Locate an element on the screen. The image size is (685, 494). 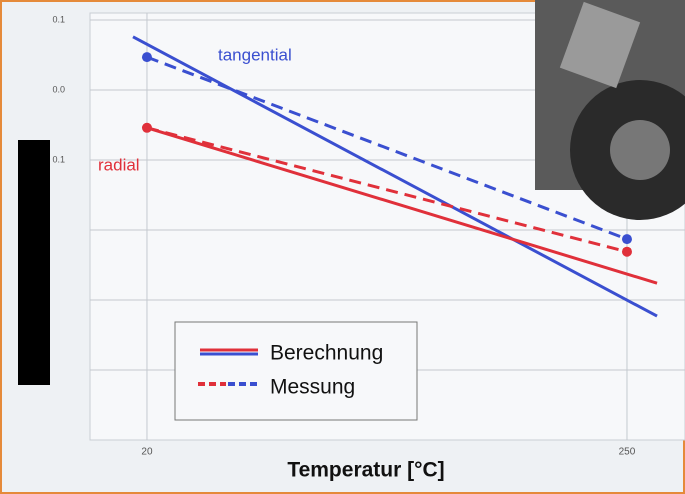
x-tick-label: 250 is located at coordinates (627, 452).